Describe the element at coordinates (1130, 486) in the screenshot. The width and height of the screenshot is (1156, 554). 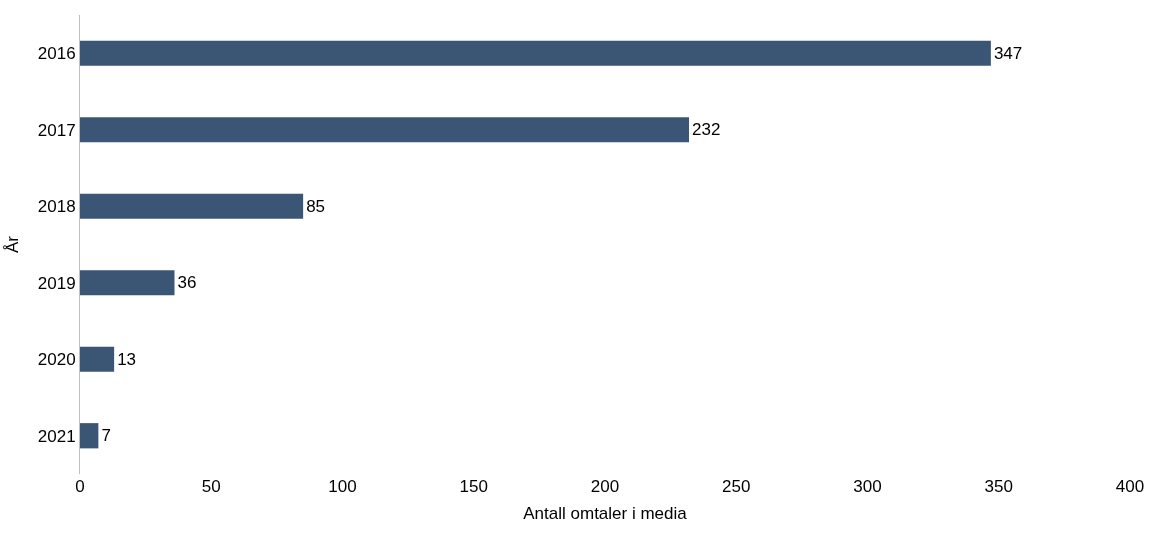
I see `x-tick-label: 400` at that location.